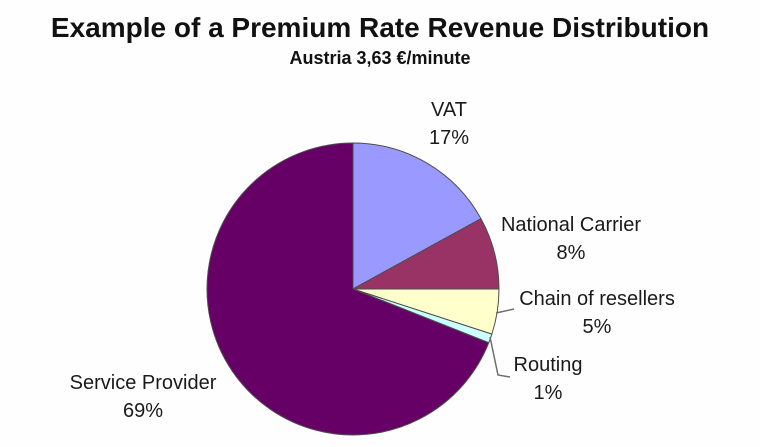  What do you see at coordinates (449, 110) in the screenshot?
I see `label-vat-name: VAT` at bounding box center [449, 110].